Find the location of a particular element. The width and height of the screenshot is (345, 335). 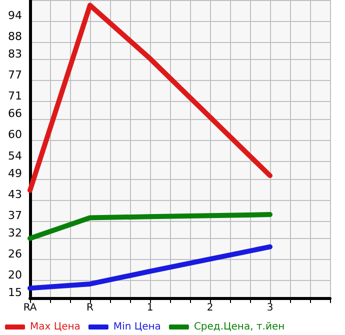

x-tick-label: 1 is located at coordinates (150, 308).